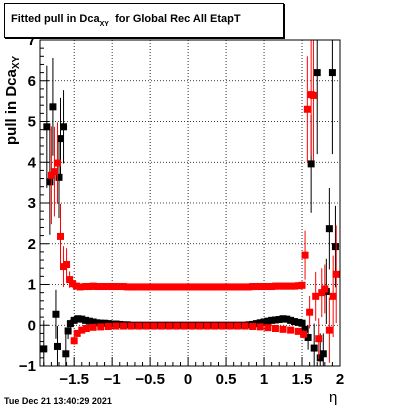 Image resolution: width=400 pixels, height=409 pixels. What do you see at coordinates (150, 379) in the screenshot?
I see `x-tick-label: −0.5` at bounding box center [150, 379].